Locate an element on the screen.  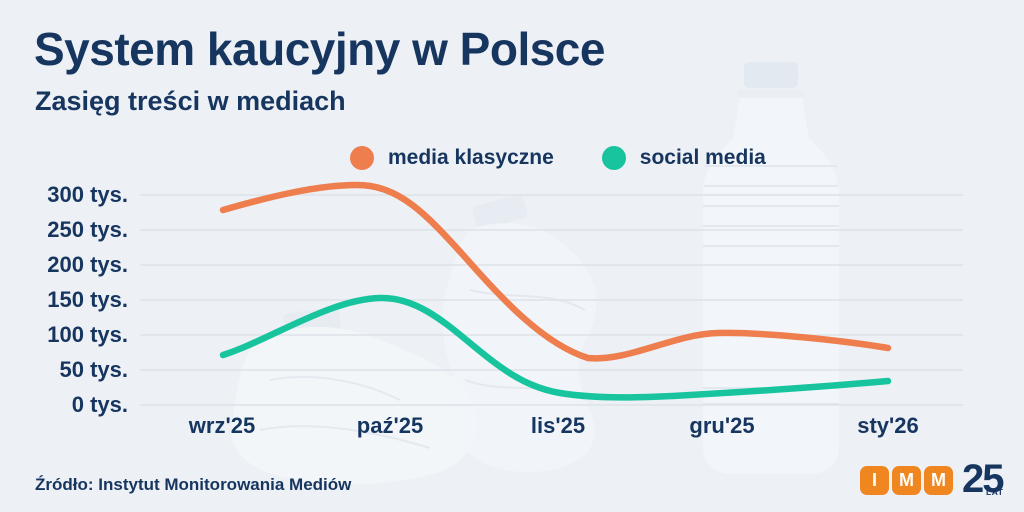
upright-bottle-right-icon is located at coordinates (771, 268).